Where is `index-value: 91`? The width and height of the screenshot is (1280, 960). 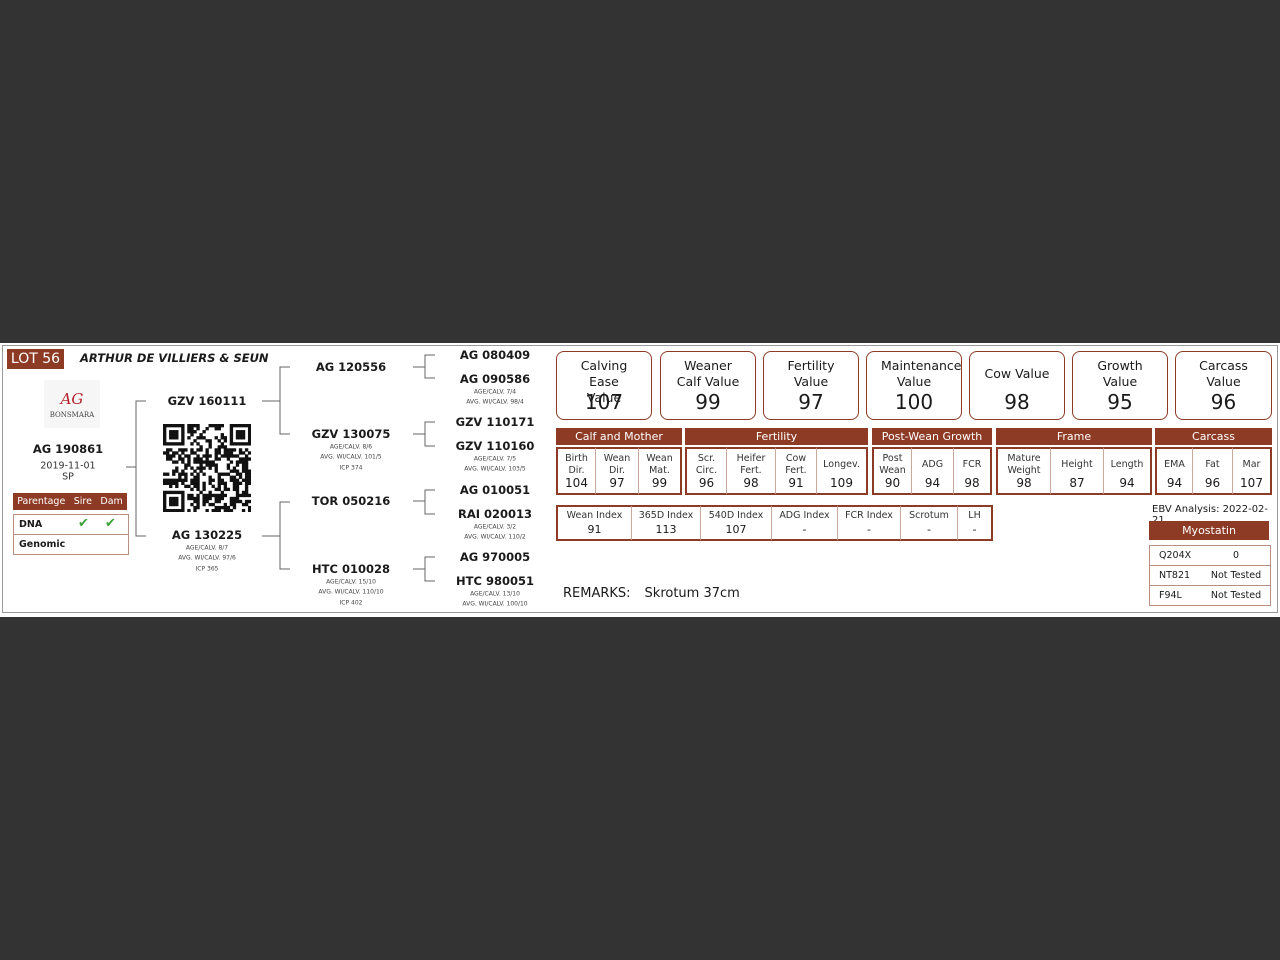
index-value: 91 is located at coordinates (594, 529).